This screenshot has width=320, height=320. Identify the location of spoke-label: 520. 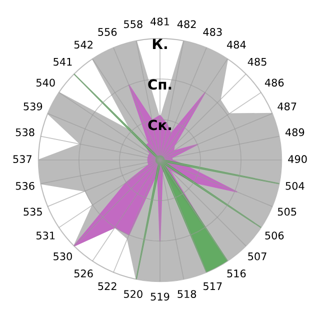
(133, 294).